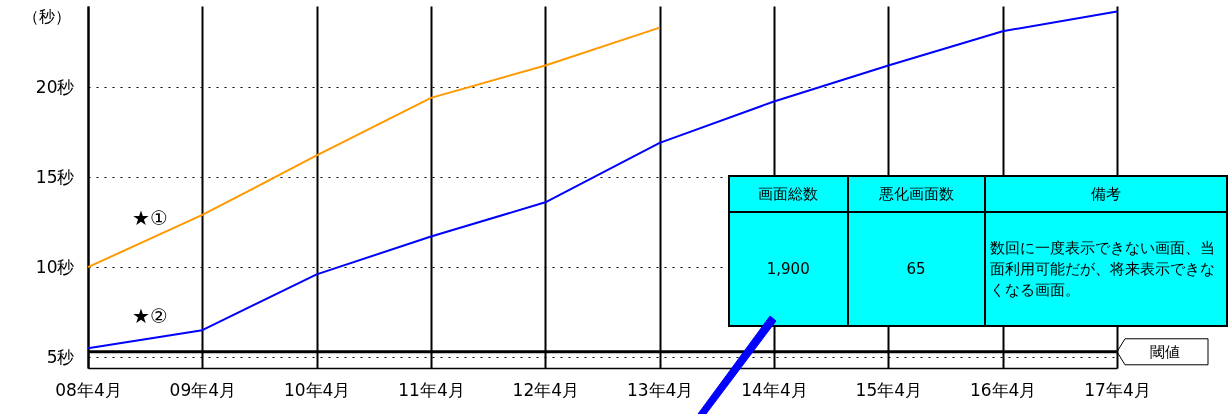  Describe the element at coordinates (60, 356) in the screenshot. I see `y-tick-label: 5秒` at that location.